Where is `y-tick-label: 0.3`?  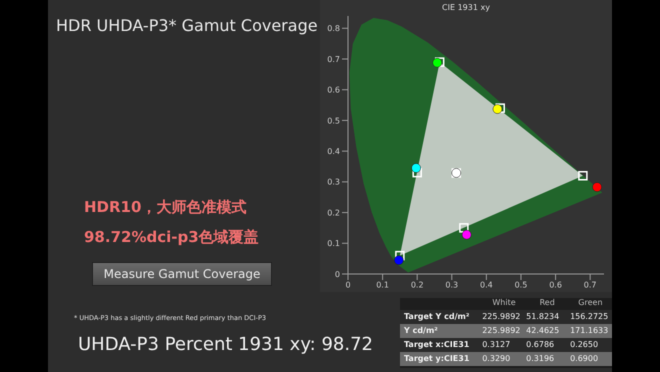
y-tick-label: 0.3 is located at coordinates (333, 182).